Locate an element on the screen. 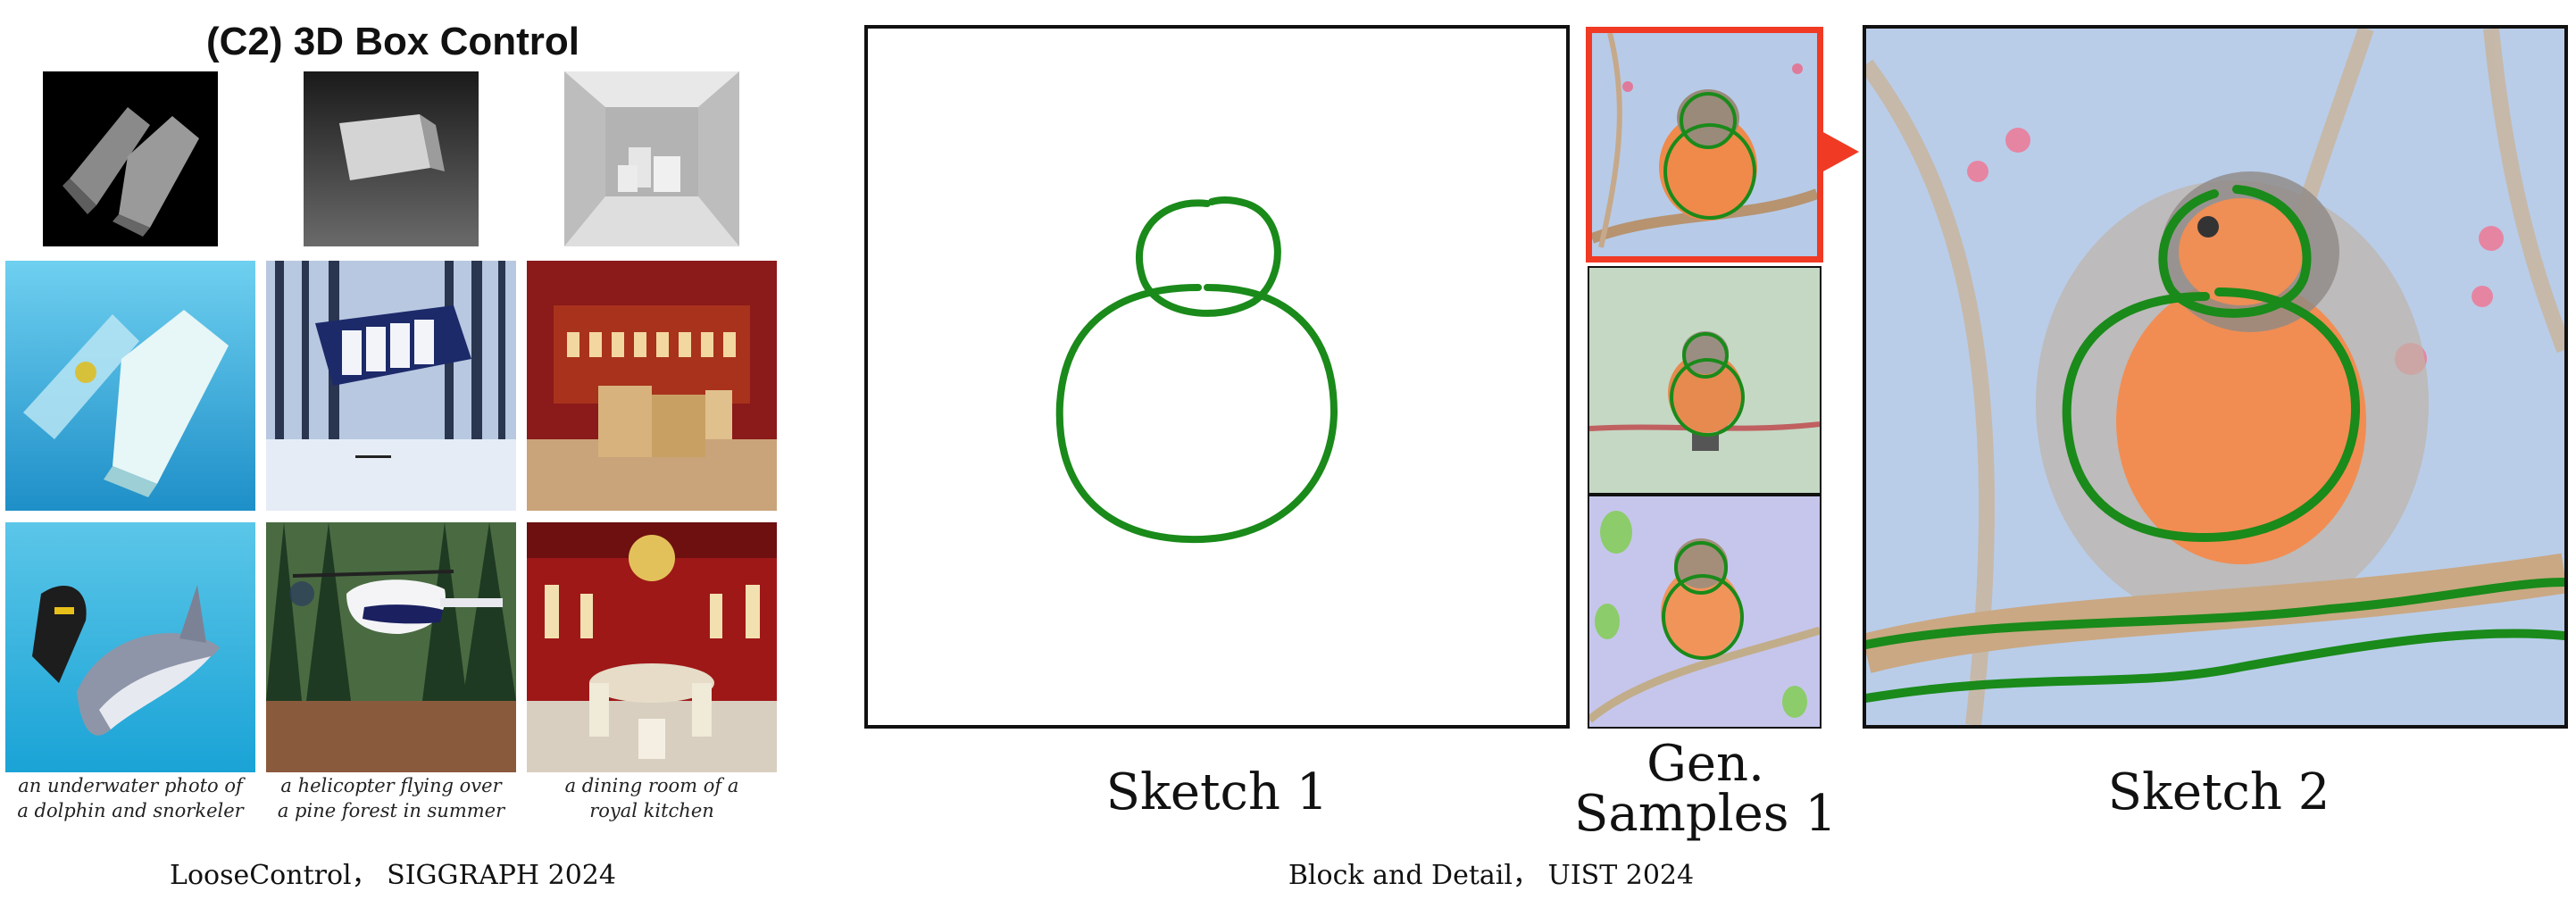 The height and width of the screenshot is (900, 2576). footer-loosecontrol: LooseControl， SIGGRAPH 2024 is located at coordinates (393, 876).